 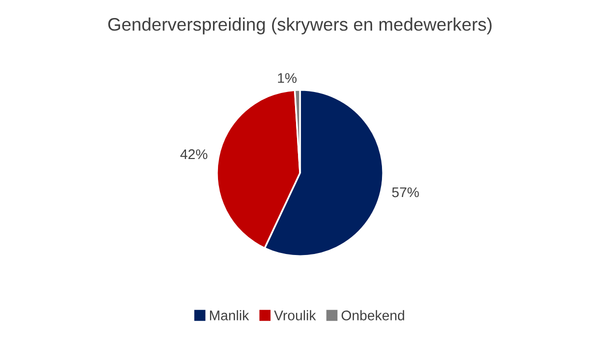 What do you see at coordinates (405, 192) in the screenshot?
I see `data-label: 57%` at bounding box center [405, 192].